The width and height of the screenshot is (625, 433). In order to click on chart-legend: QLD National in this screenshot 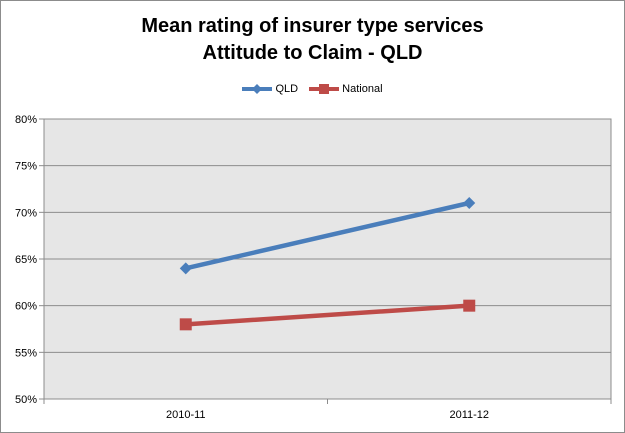, I will do `click(312, 90)`.